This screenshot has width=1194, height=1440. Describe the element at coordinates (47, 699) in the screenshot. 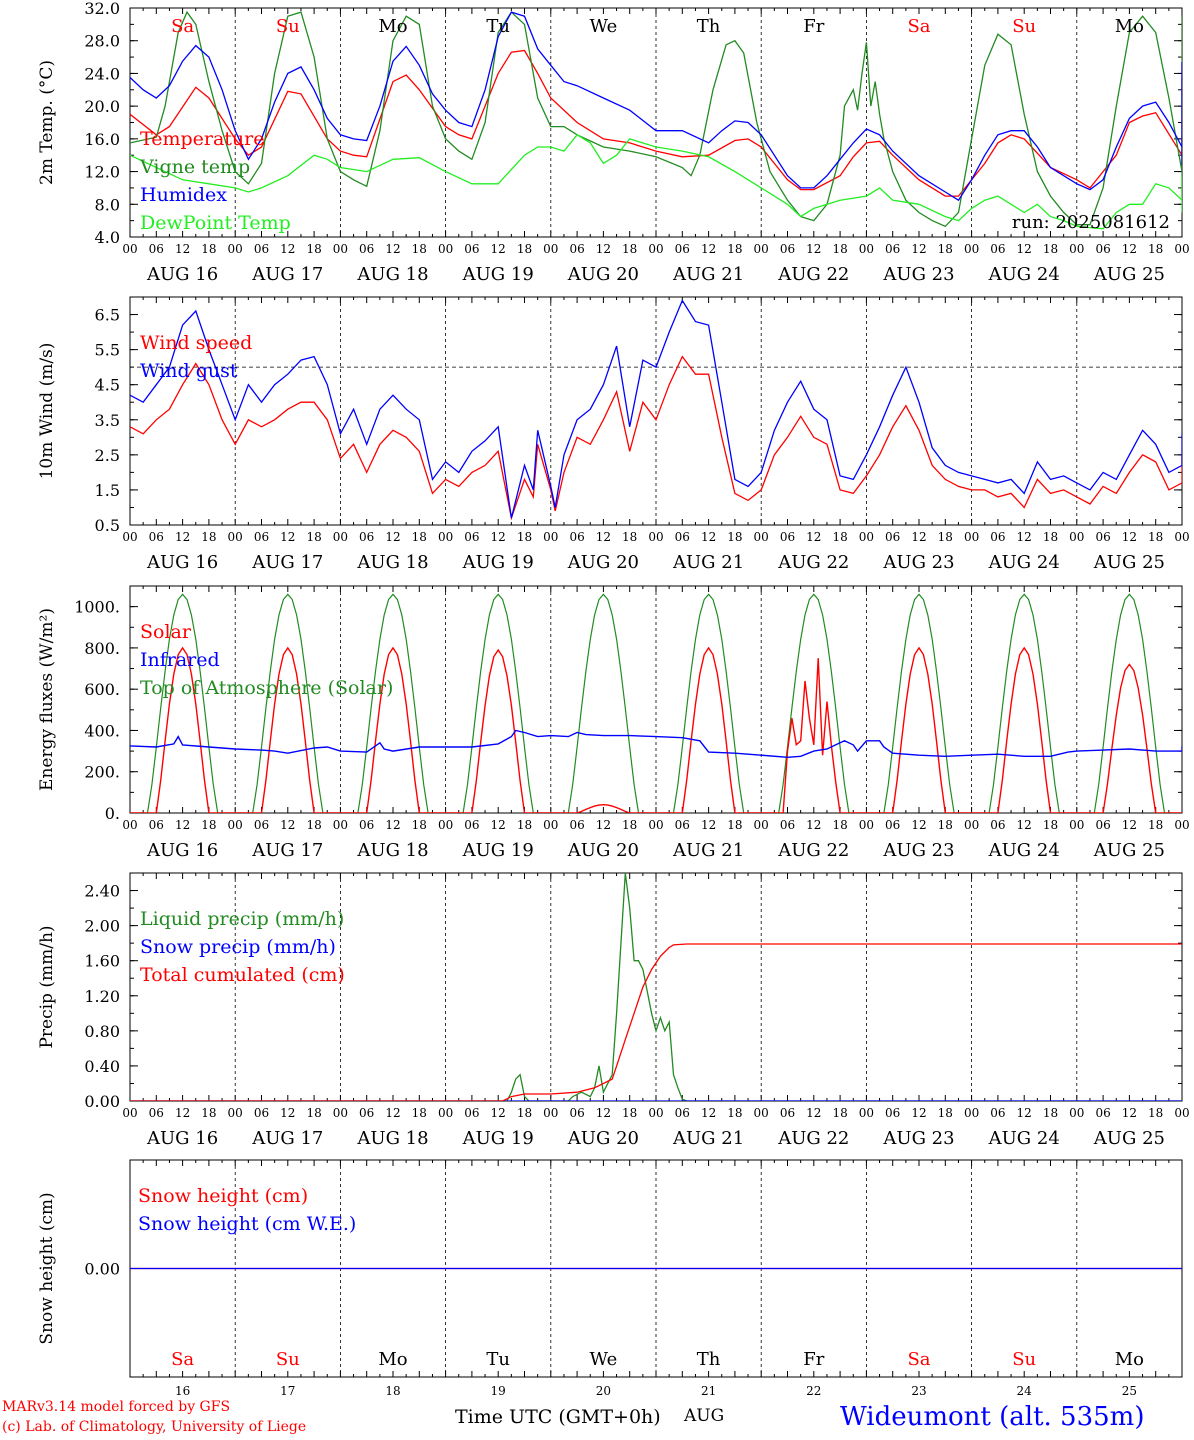

I see `y-axis-title: Energy fluxes (W/m²)` at that location.